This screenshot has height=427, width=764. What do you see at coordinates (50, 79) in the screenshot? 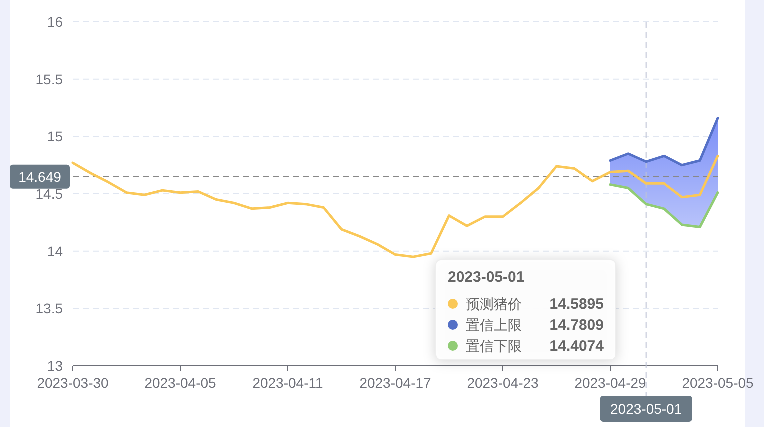
I see `y-tick-label: 15.5` at bounding box center [50, 79].